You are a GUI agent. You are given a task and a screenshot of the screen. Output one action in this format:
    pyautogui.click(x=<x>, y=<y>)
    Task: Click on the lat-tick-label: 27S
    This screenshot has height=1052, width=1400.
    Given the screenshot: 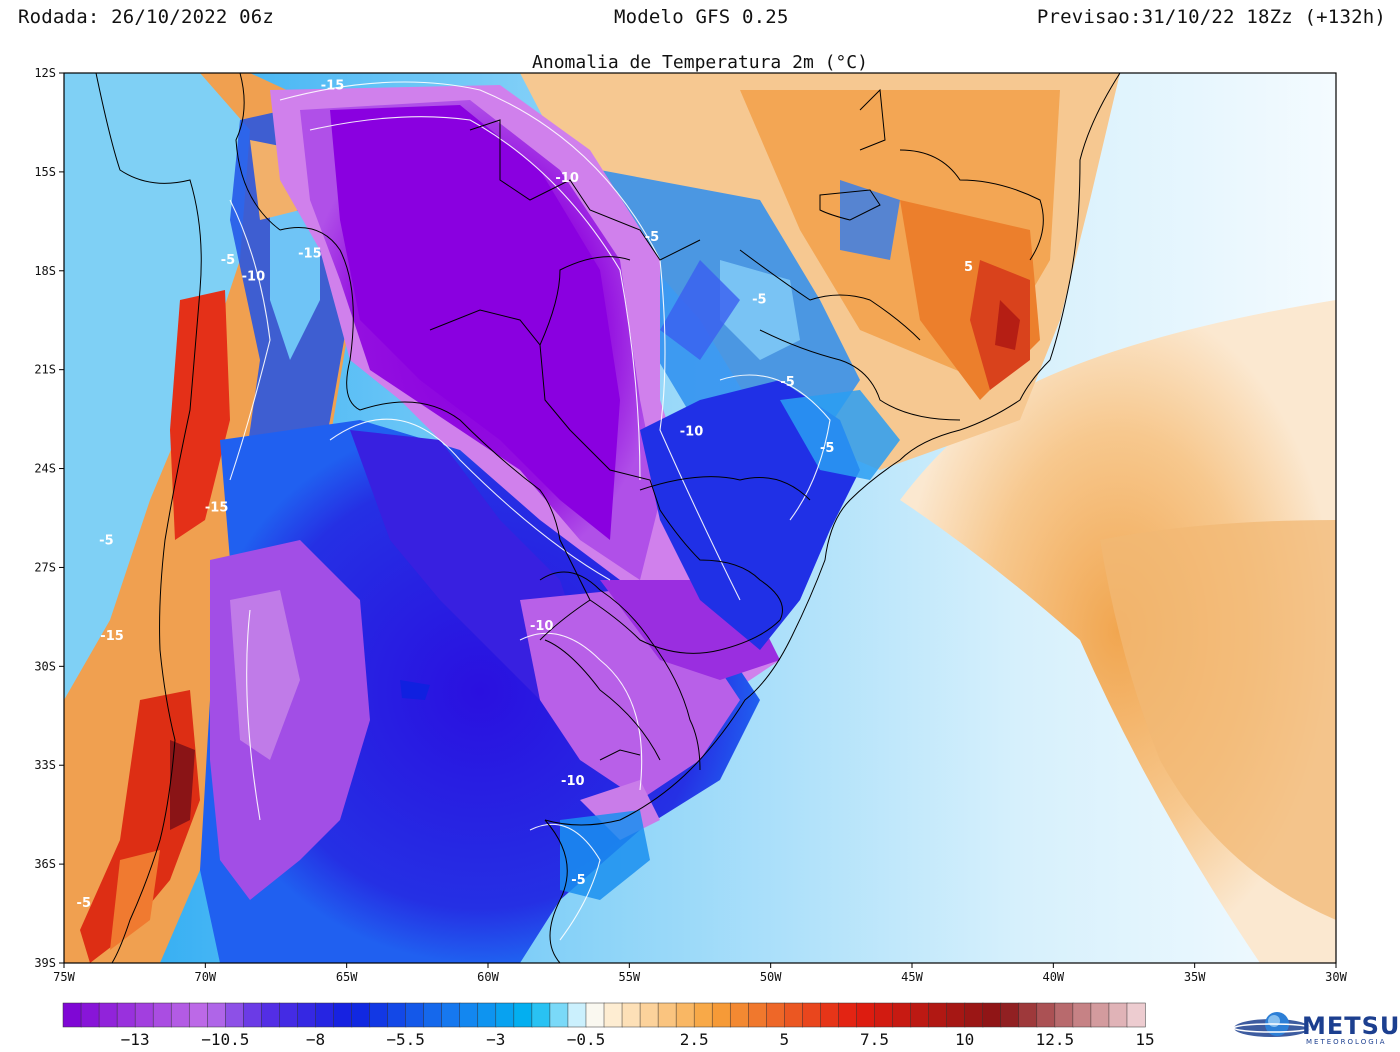 What is the action you would take?
    pyautogui.click(x=45, y=567)
    